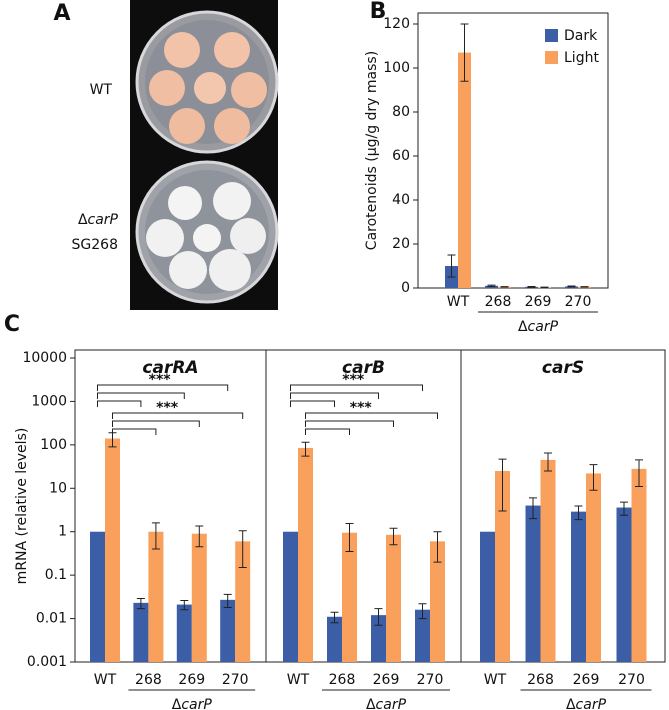 This screenshot has width=669, height=710. What do you see at coordinates (363, 368) in the screenshot?
I see `subplot-title: carB` at bounding box center [363, 368].